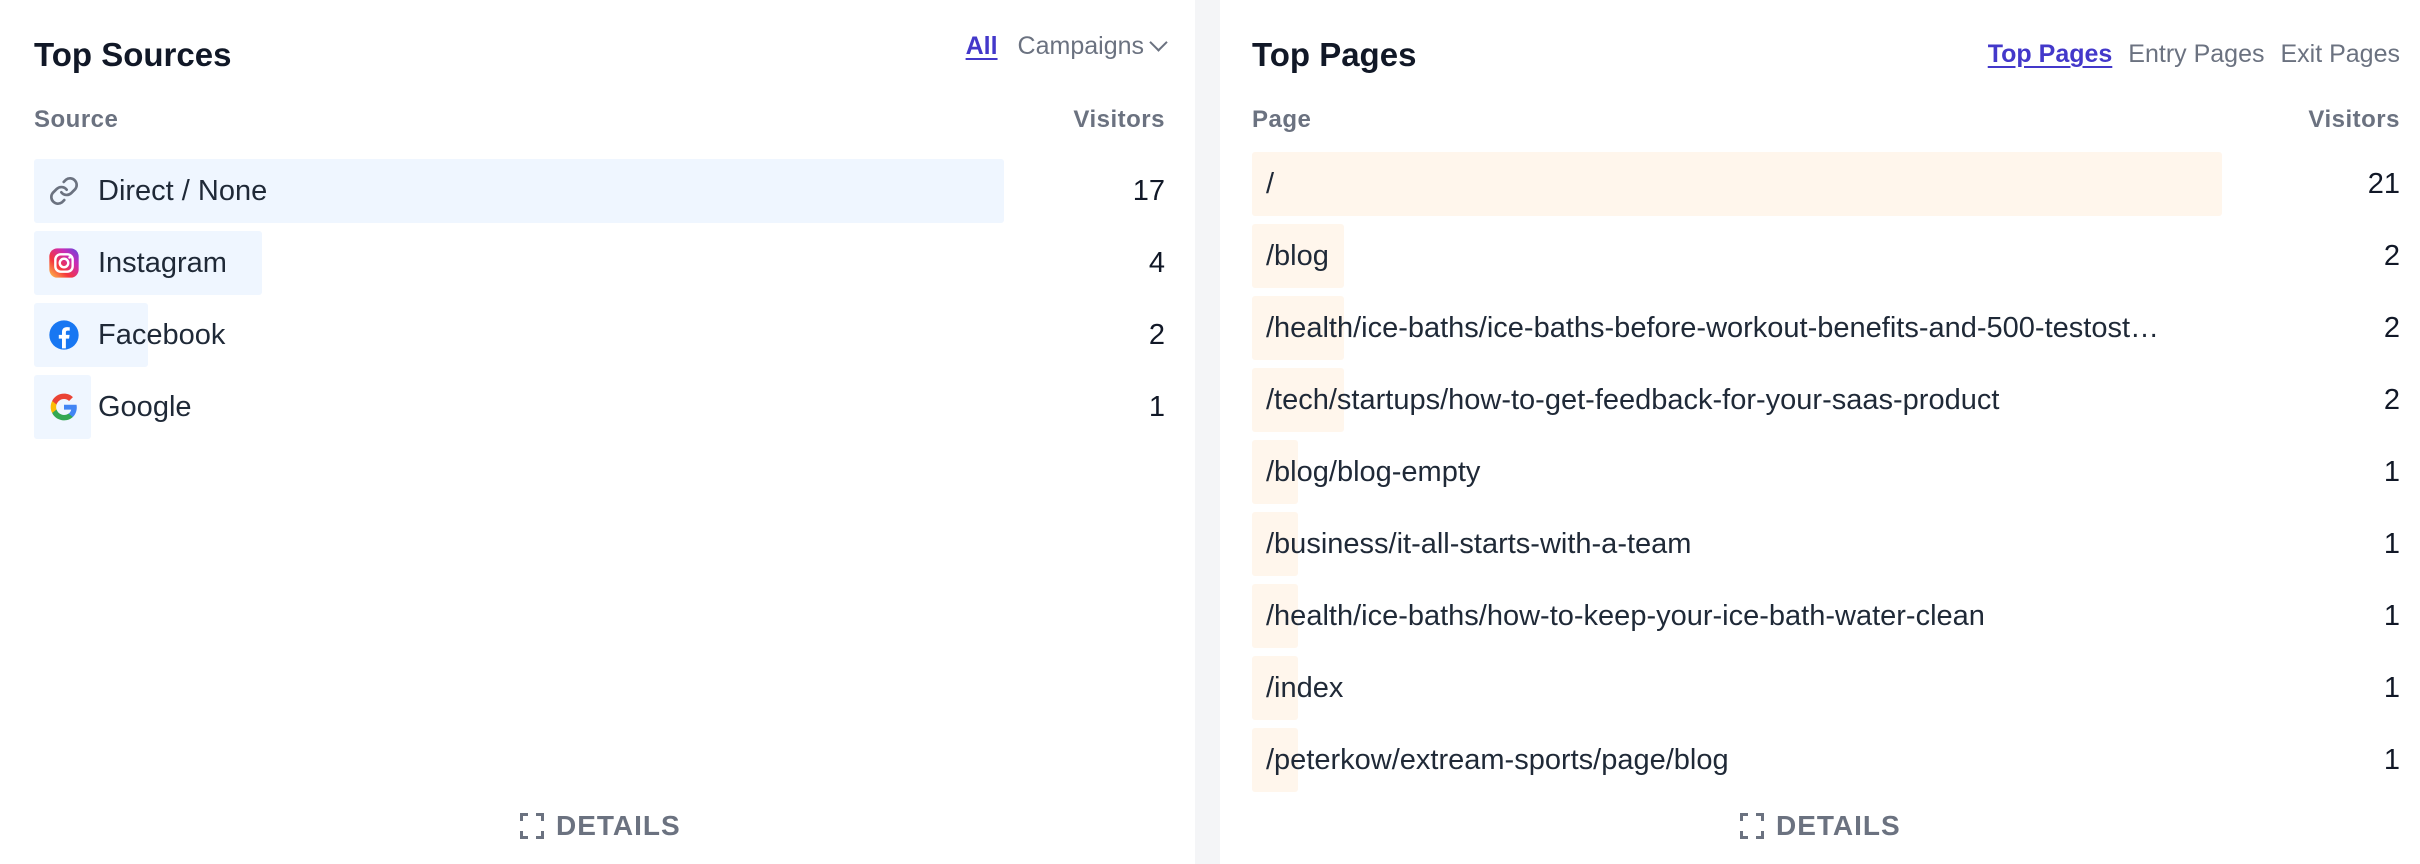 The height and width of the screenshot is (864, 2420). Describe the element at coordinates (1479, 544) in the screenshot. I see `page-path: /business/it-all-starts-with-a-team` at that location.